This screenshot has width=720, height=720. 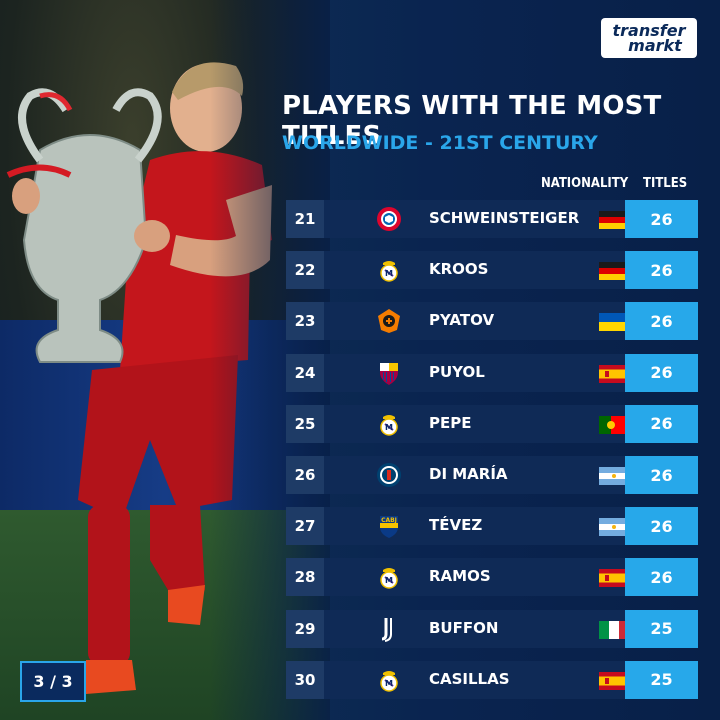 I want to click on table-row: 22 M KROOS 26, so click(x=492, y=270).